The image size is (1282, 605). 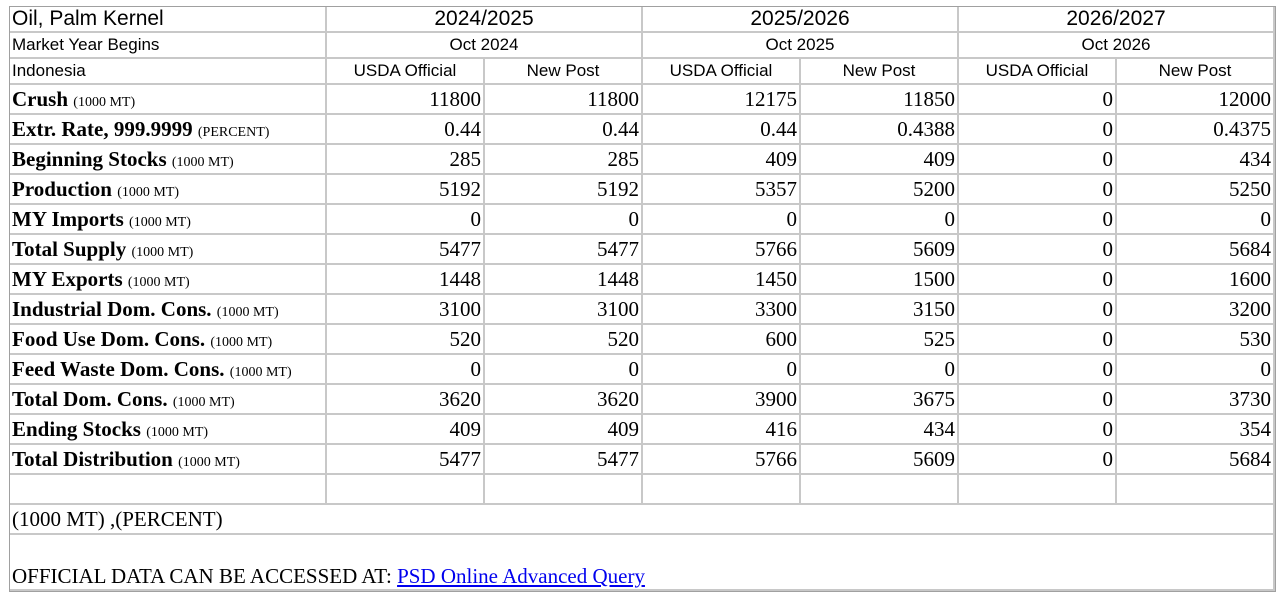 What do you see at coordinates (168, 20) in the screenshot?
I see `commodity-name: Oil, Palm Kernel` at bounding box center [168, 20].